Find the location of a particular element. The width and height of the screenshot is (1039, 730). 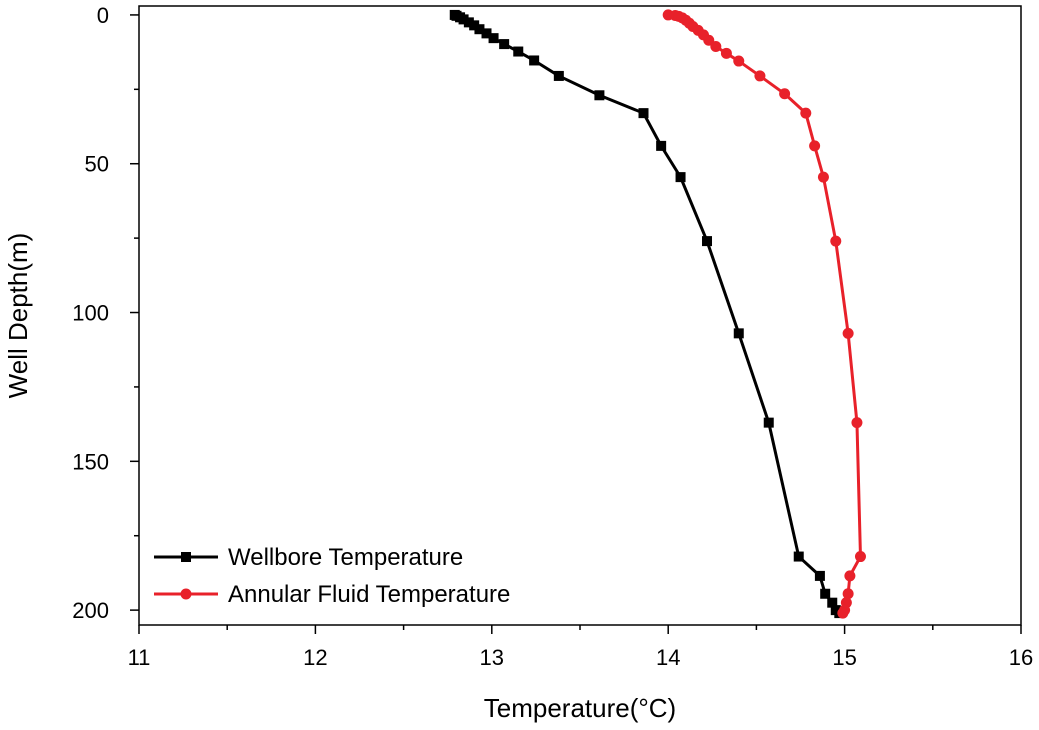

x-tick-label: 13 is located at coordinates (492, 657).